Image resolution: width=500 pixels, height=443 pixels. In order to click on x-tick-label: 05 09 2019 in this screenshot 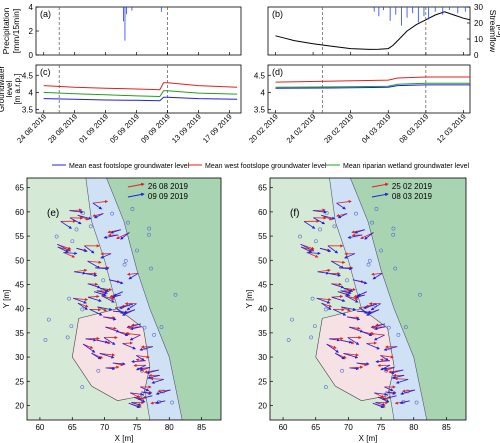, I will do `click(124, 128)`.